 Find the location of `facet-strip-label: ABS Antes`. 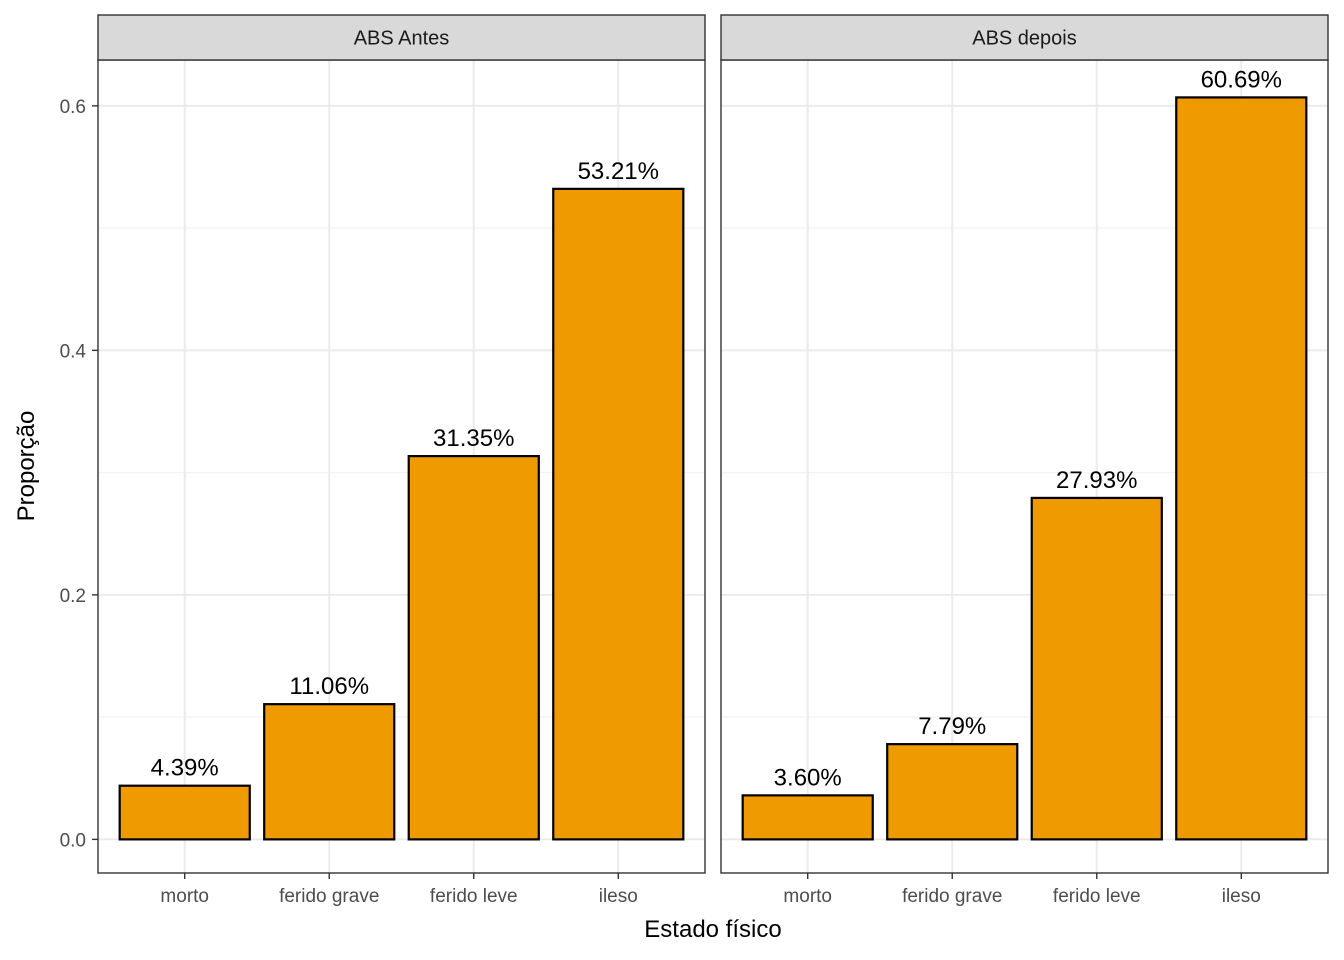

facet-strip-label: ABS Antes is located at coordinates (402, 39).